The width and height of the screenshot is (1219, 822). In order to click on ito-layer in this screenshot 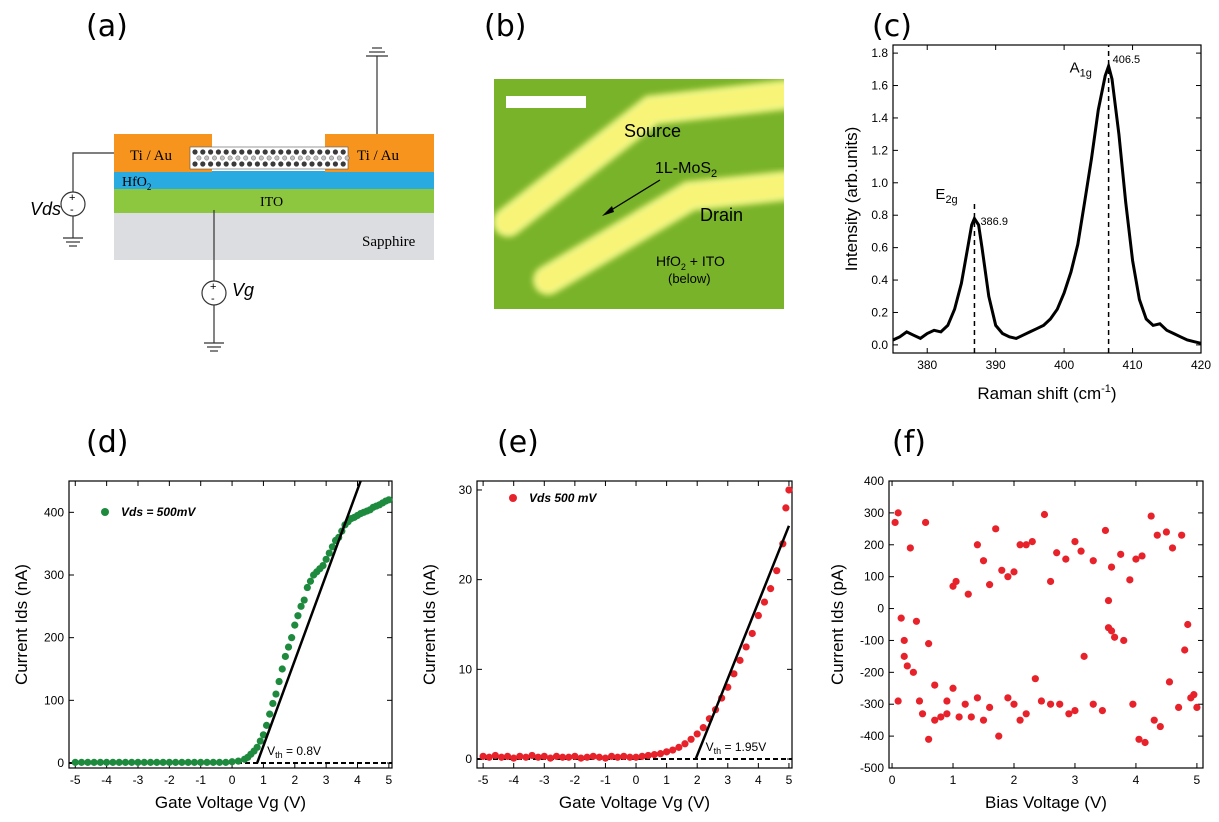, I will do `click(274, 200)`.